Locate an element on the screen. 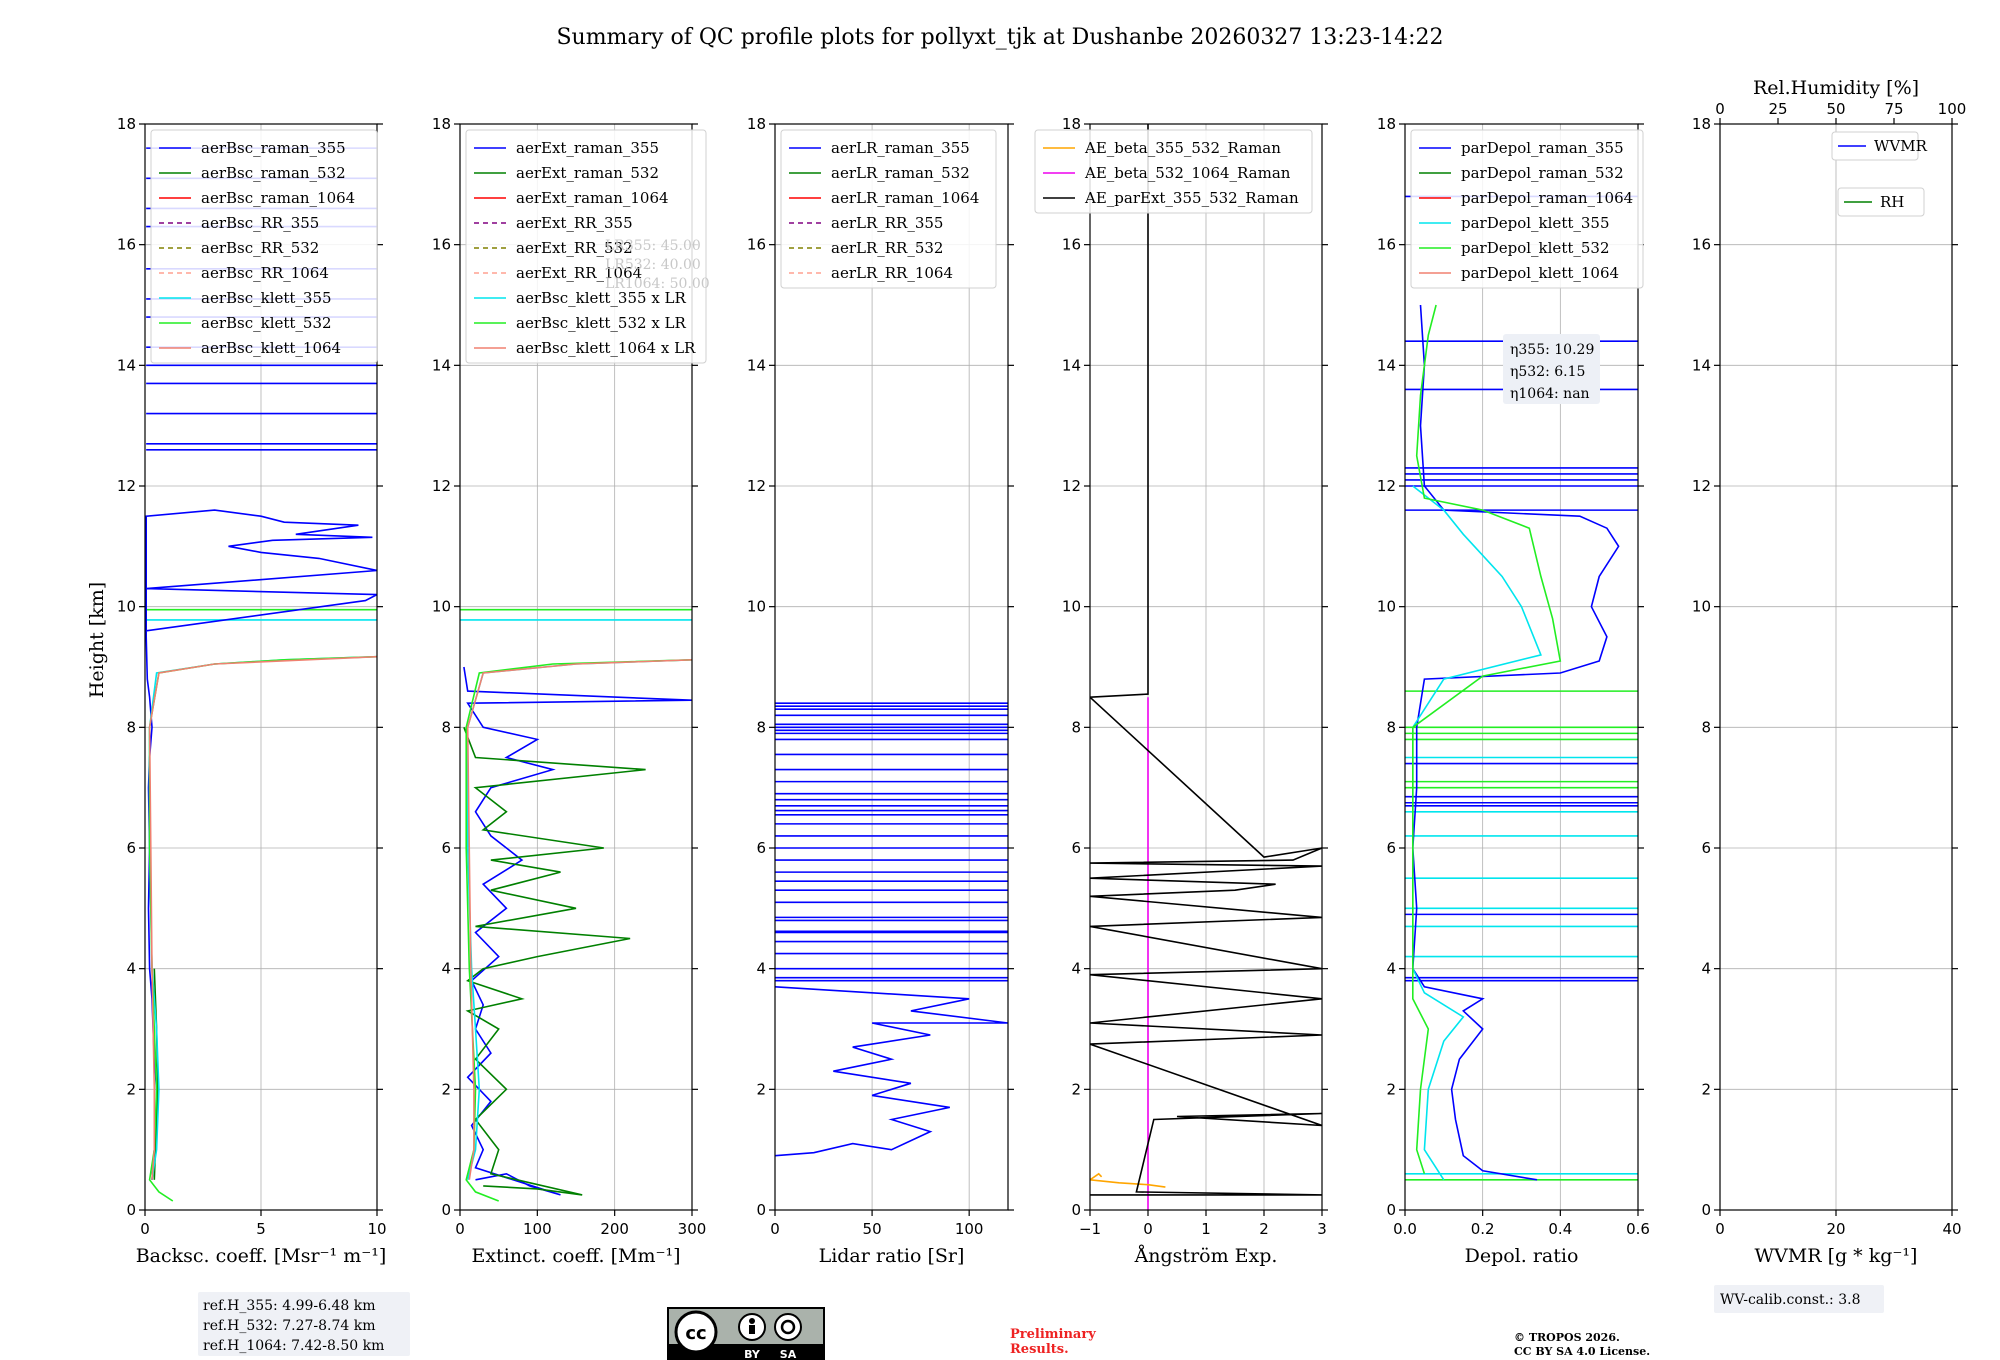 This screenshot has height=1360, width=2000. legend-label: aerExt_raman_355 is located at coordinates (587, 148).